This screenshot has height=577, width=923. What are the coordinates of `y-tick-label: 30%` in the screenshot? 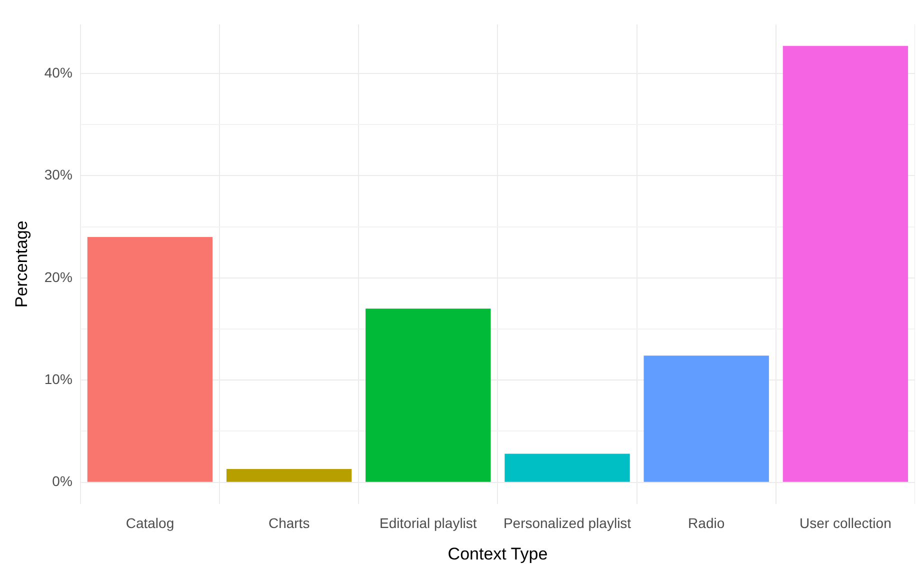 It's located at (58, 174).